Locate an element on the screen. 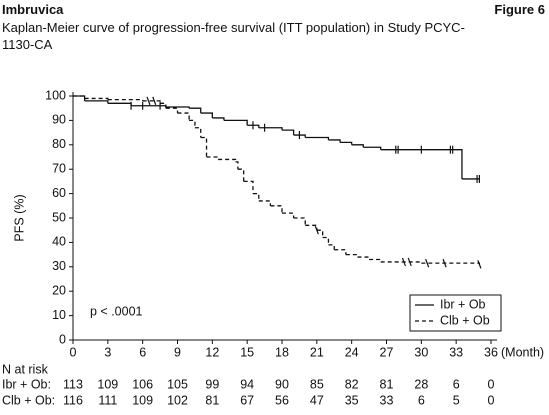 This screenshot has height=415, width=549. x-tick-label: 24 is located at coordinates (352, 352).